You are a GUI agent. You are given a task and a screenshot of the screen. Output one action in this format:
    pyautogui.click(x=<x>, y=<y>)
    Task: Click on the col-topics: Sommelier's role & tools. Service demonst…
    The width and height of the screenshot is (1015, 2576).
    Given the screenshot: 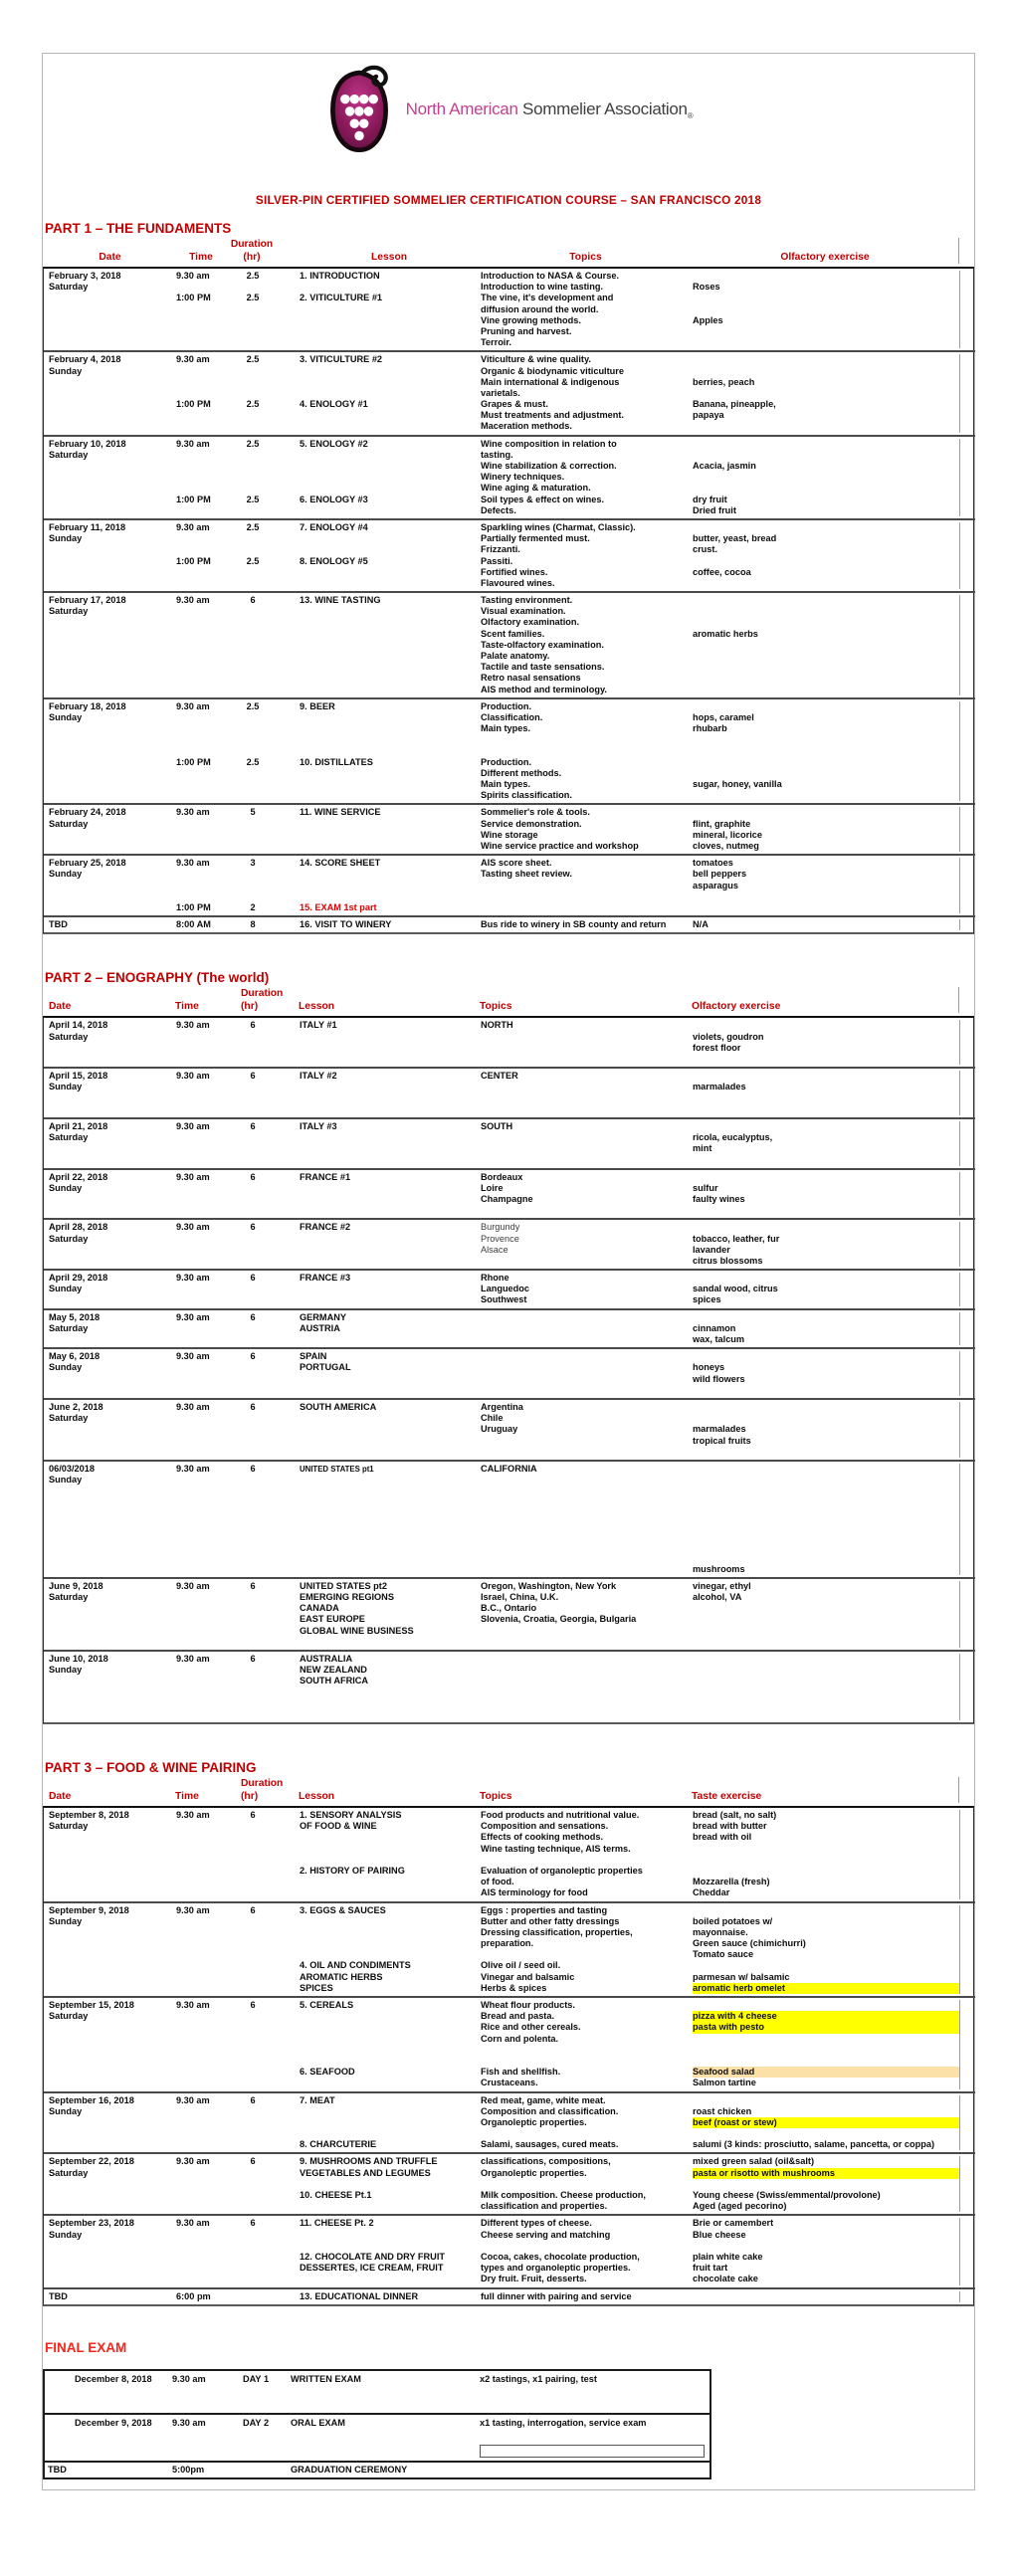 What is the action you would take?
    pyautogui.click(x=587, y=829)
    